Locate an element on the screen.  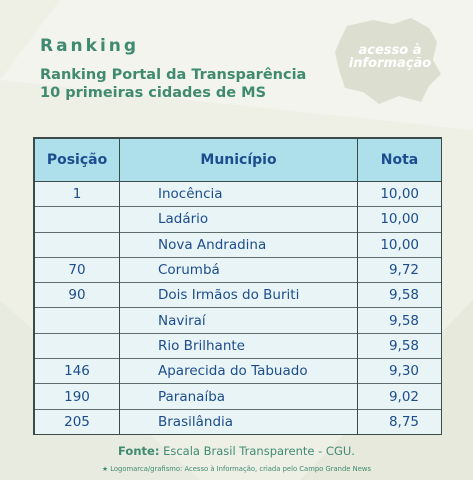
table-row: 190 Paranaíba 9,02 is located at coordinates (238, 396).